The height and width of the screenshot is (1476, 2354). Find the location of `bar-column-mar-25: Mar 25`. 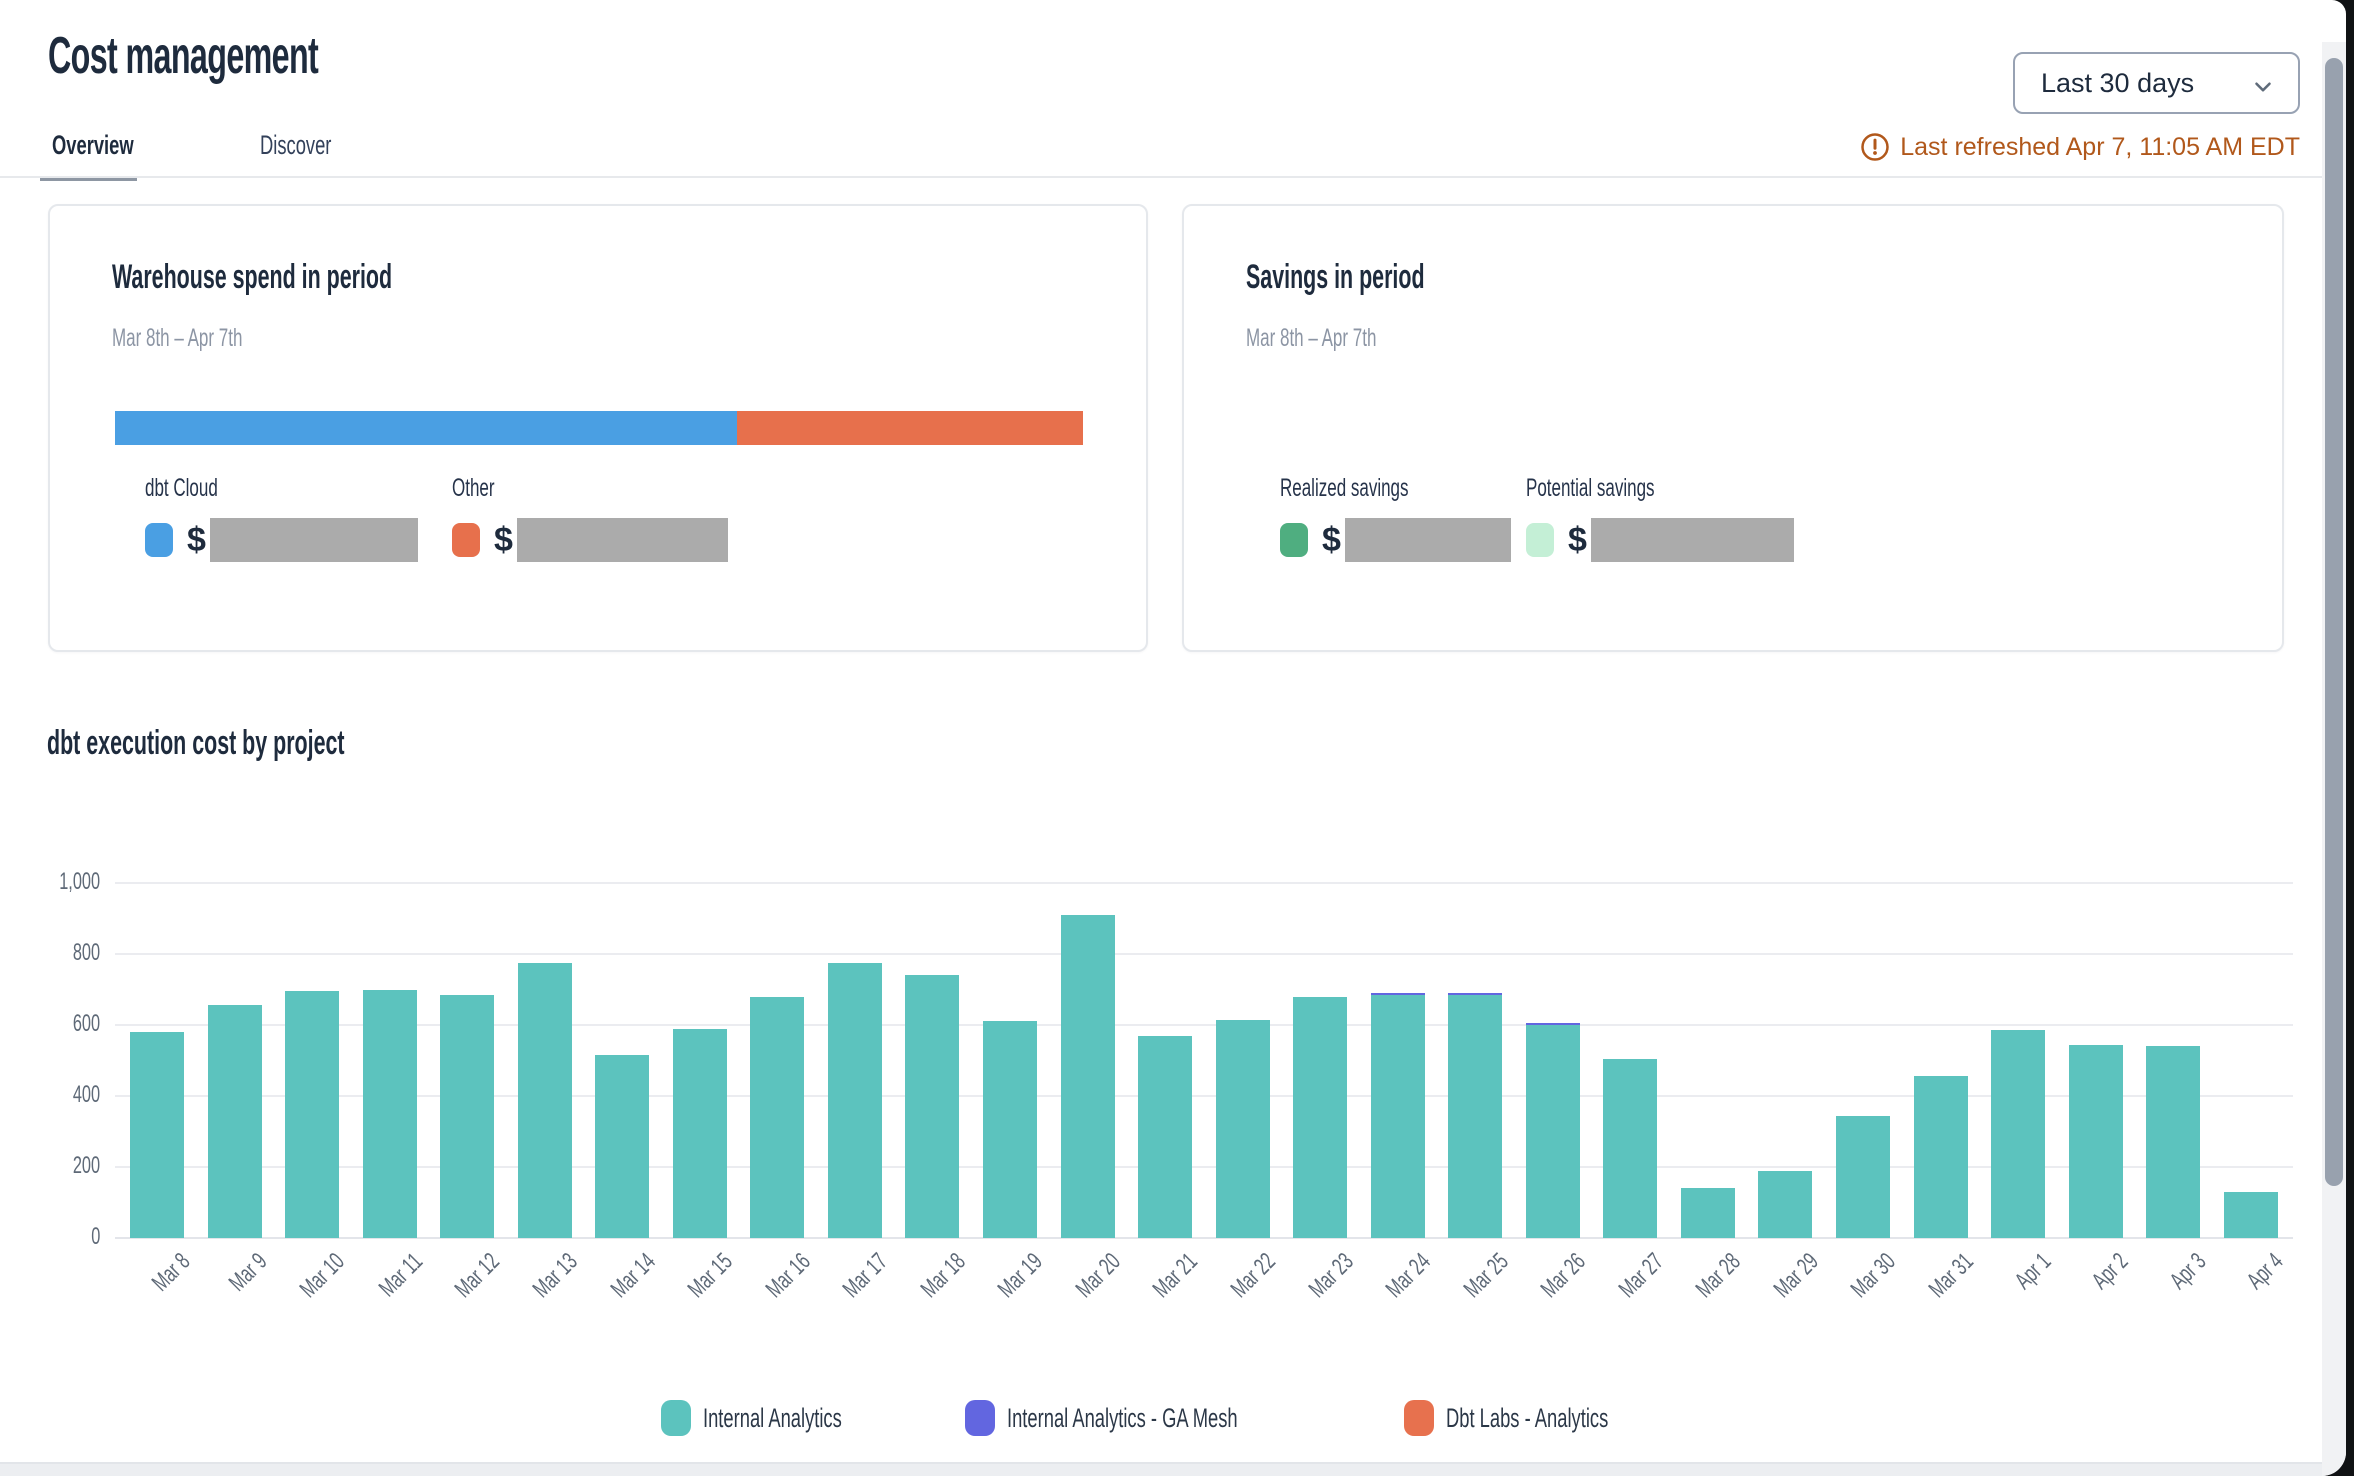

bar-column-mar-25: Mar 25 is located at coordinates (1480, 1093).